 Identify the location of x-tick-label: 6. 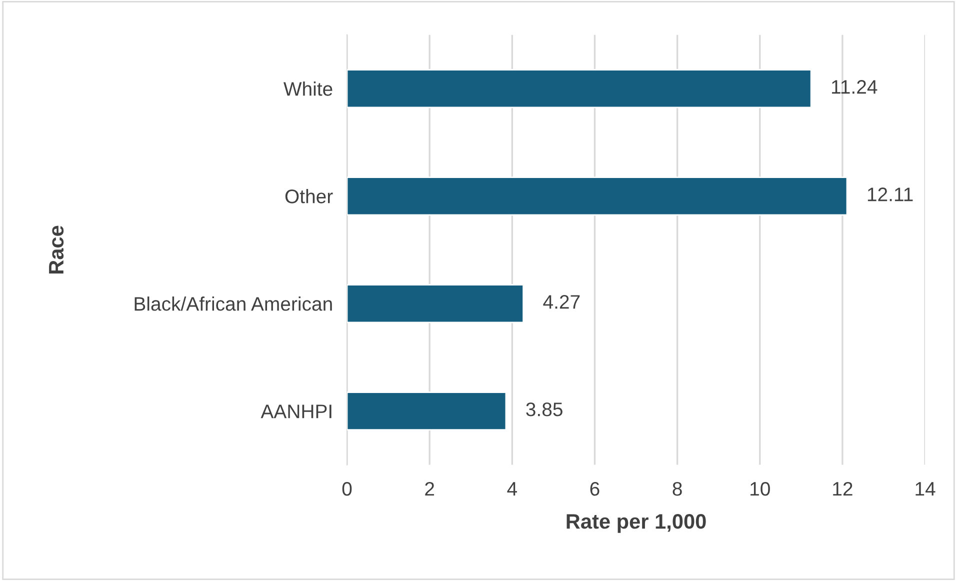
(595, 489).